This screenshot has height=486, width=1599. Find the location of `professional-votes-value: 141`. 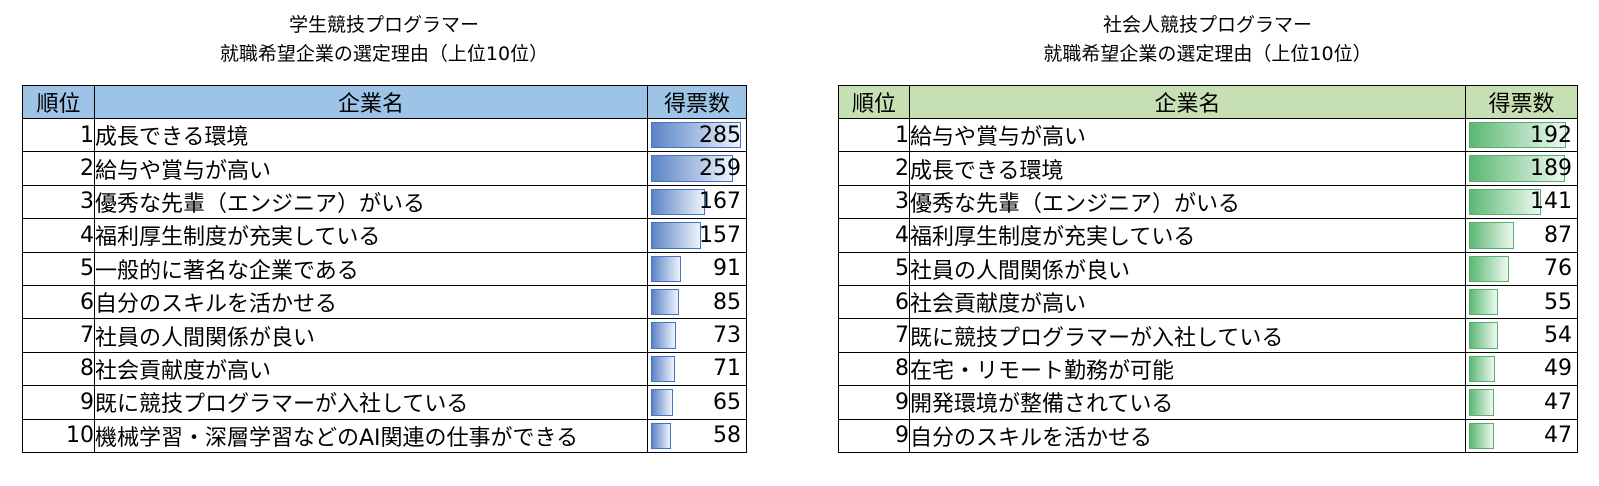

professional-votes-value: 141 is located at coordinates (1551, 202).